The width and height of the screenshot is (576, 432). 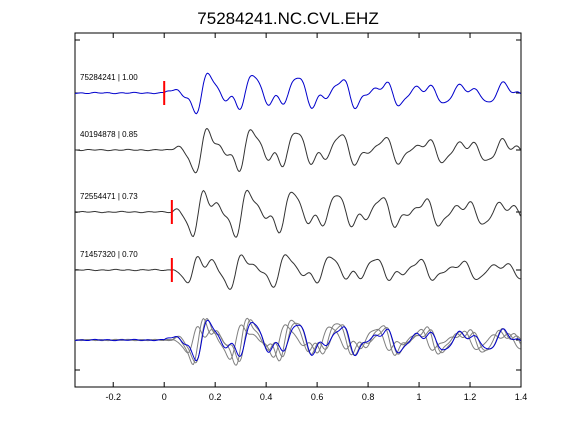 What do you see at coordinates (109, 196) in the screenshot?
I see `trace-label: 72554471 | 0.73` at bounding box center [109, 196].